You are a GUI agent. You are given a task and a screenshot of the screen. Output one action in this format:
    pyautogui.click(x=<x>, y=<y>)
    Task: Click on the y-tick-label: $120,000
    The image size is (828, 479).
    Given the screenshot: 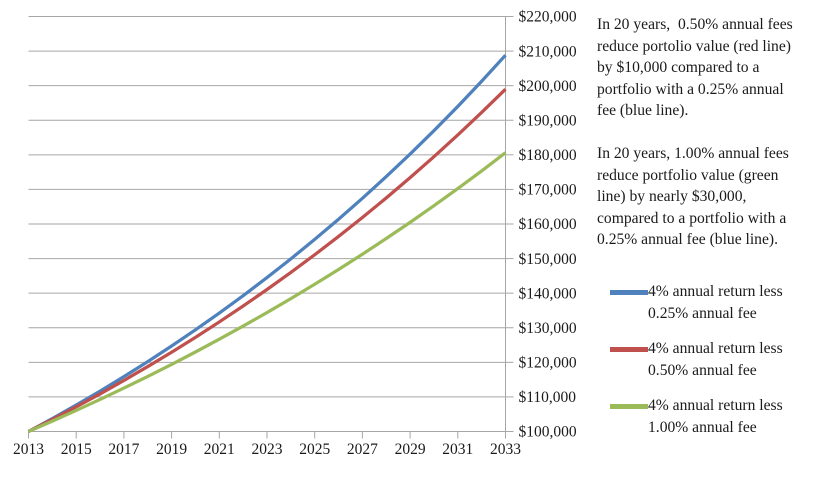 What is the action you would take?
    pyautogui.click(x=548, y=363)
    